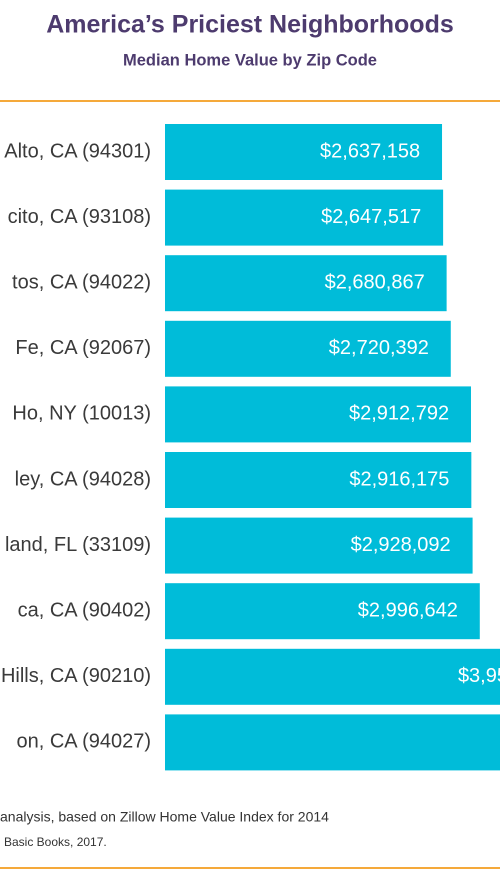 Image resolution: width=500 pixels, height=882 pixels. What do you see at coordinates (77, 151) in the screenshot?
I see `y-tick-label: Alto, CA (94301)` at bounding box center [77, 151].